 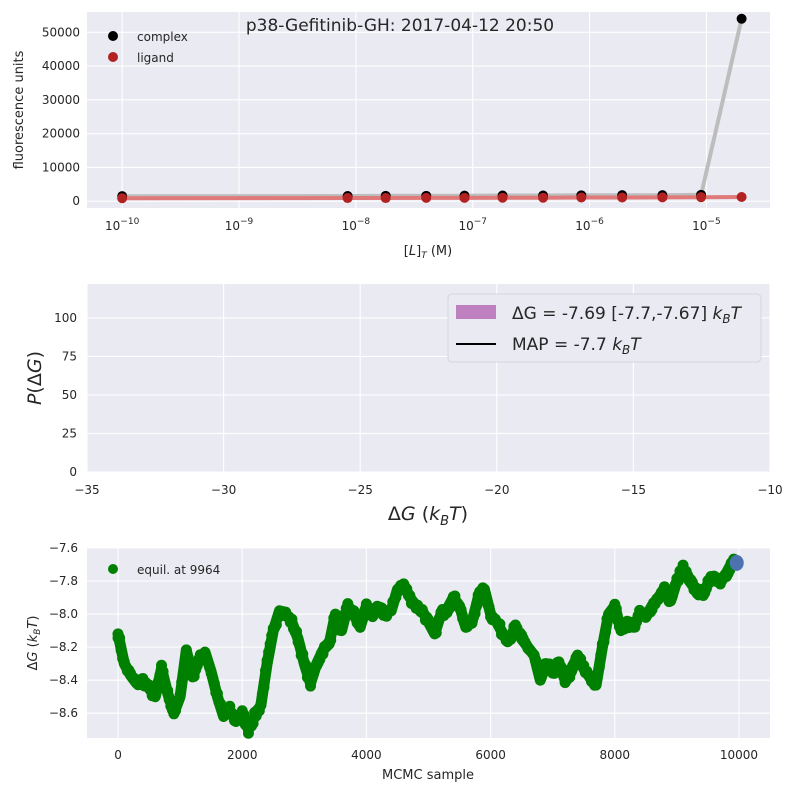 What do you see at coordinates (706, 225) in the screenshot?
I see `x-tick-label: 10⁻⁵` at bounding box center [706, 225].